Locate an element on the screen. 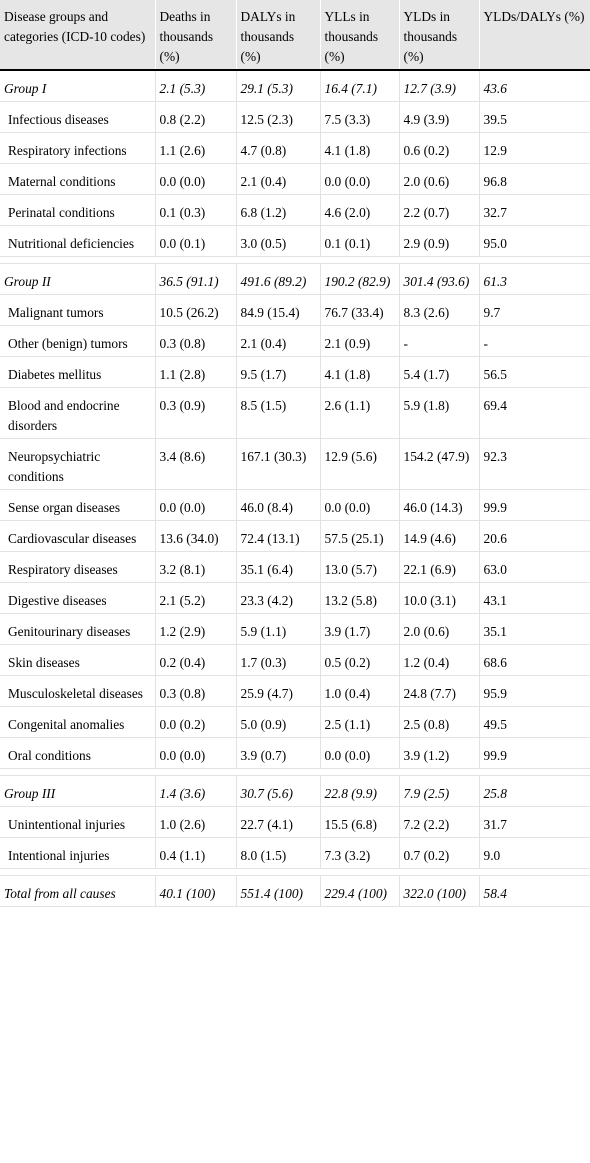 The image size is (590, 1163). cell-ylds-dalys: 12.9 is located at coordinates (534, 148).